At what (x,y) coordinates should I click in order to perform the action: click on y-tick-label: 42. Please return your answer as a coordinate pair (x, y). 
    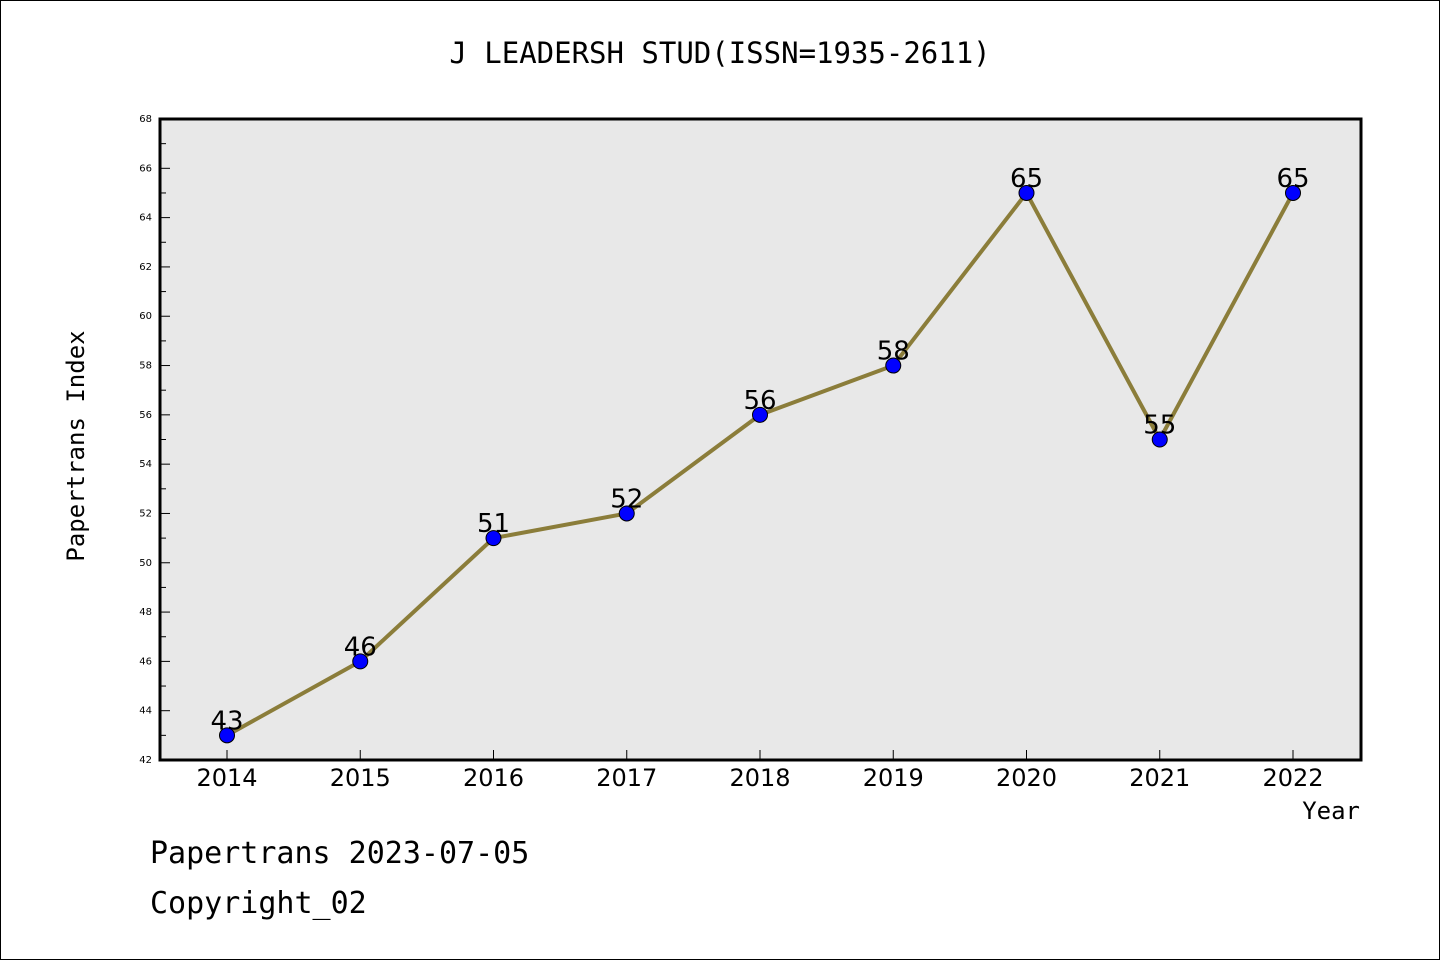
    Looking at the image, I should click on (145, 760).